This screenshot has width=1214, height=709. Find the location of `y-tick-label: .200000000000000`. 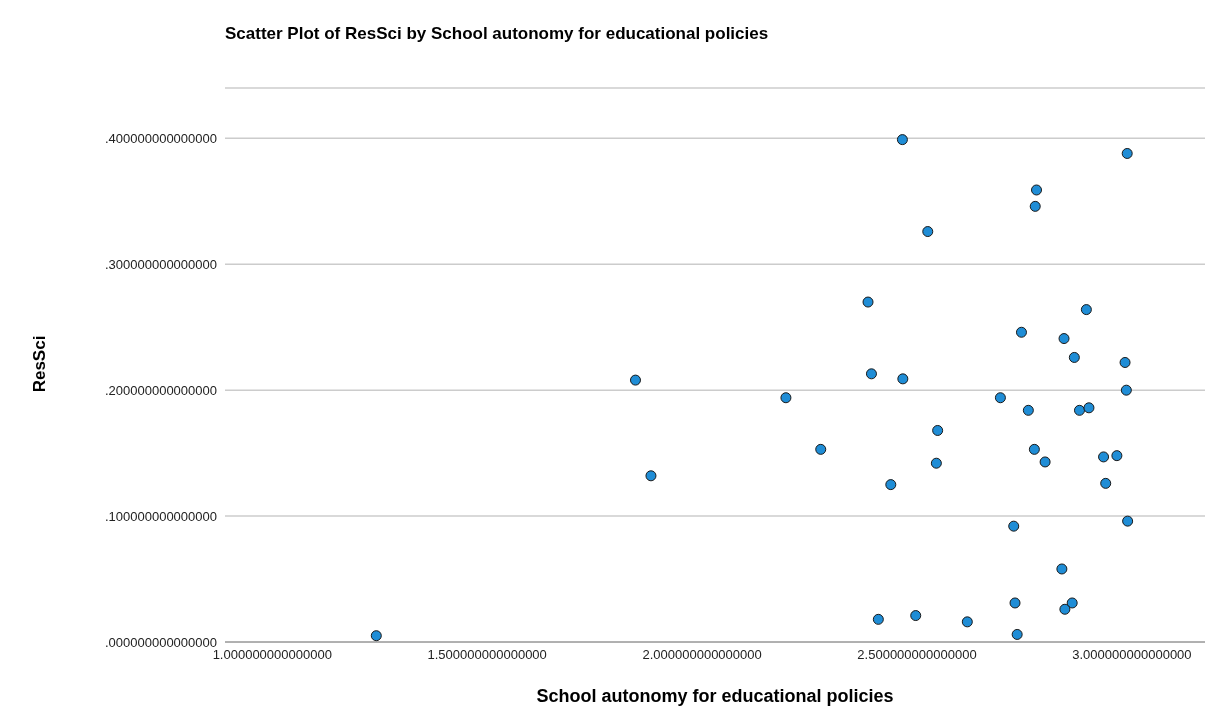

y-tick-label: .200000000000000 is located at coordinates (160, 390).